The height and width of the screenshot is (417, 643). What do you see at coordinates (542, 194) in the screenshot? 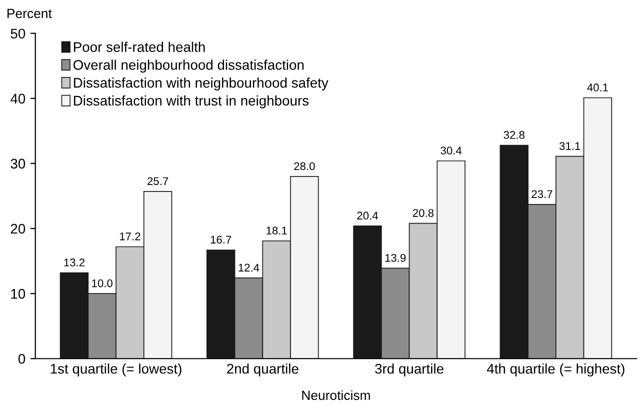
I see `data-label: 23.7` at bounding box center [542, 194].